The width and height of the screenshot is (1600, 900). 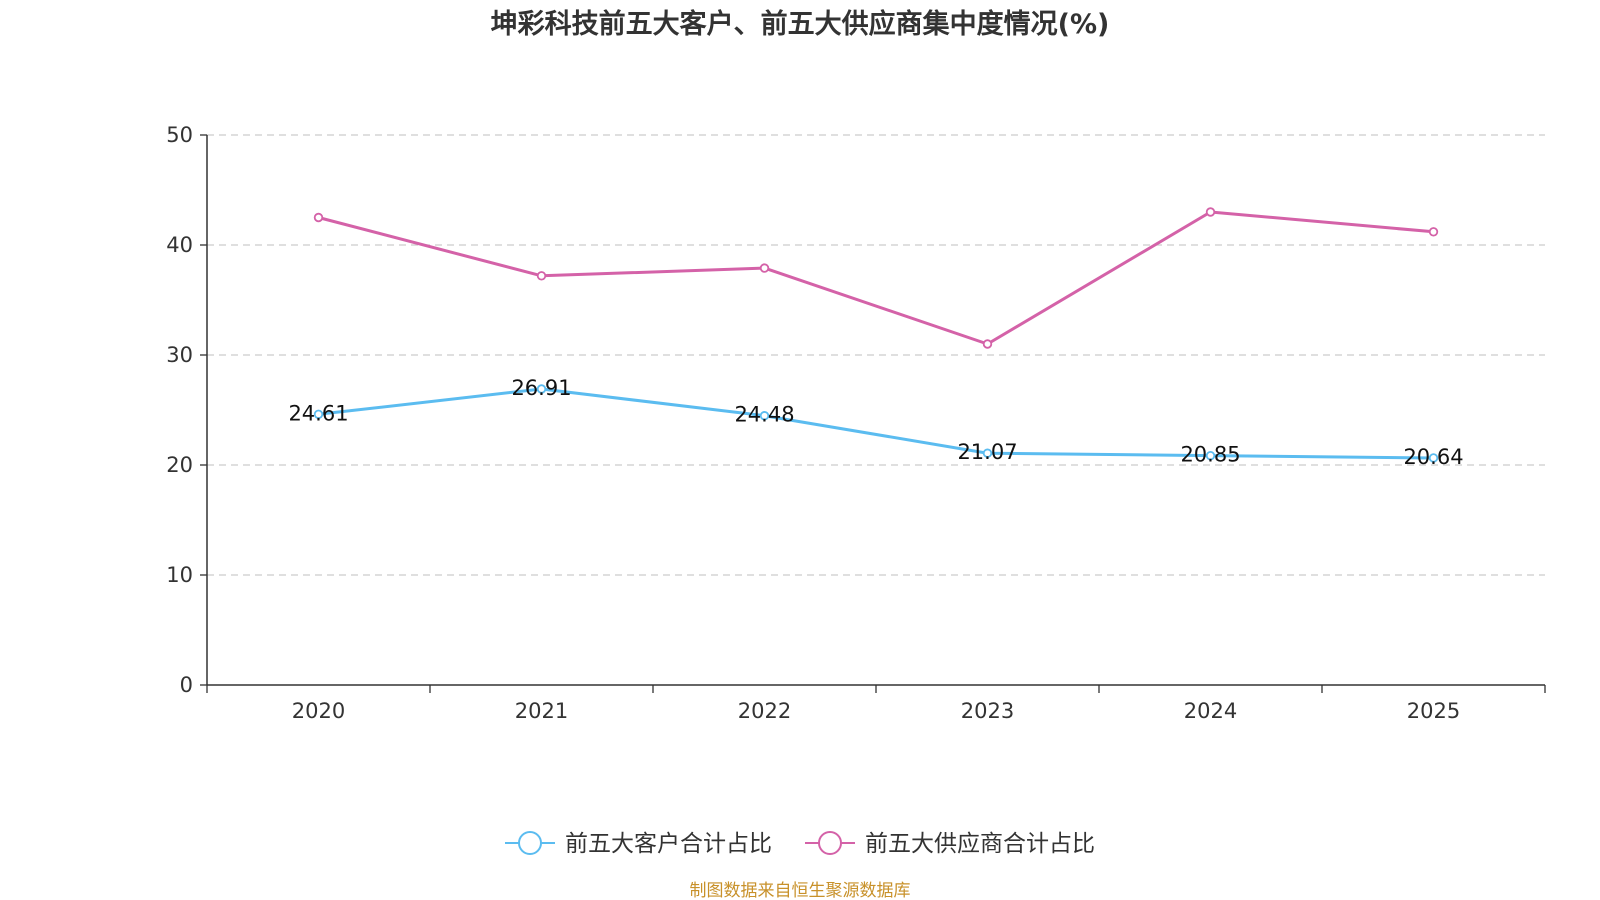 I want to click on y-tick-label-40: 40, so click(x=179, y=245).